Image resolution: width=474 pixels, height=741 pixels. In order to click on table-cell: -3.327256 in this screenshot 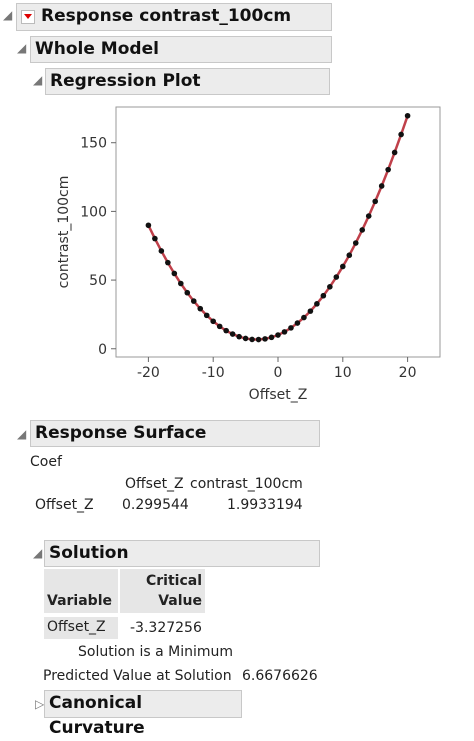, I will do `click(166, 628)`.